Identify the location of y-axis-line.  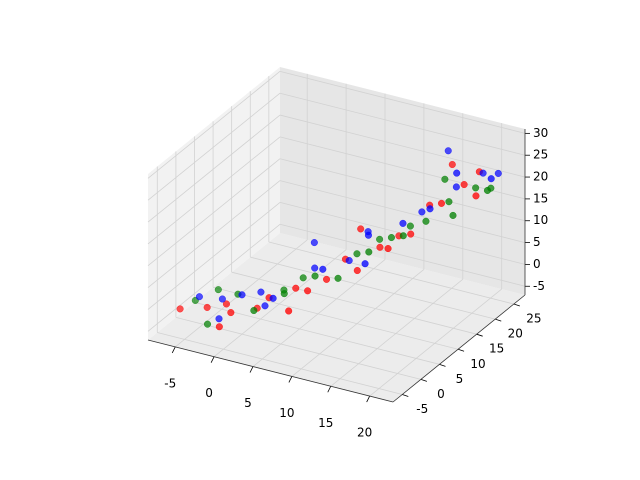
(459, 348).